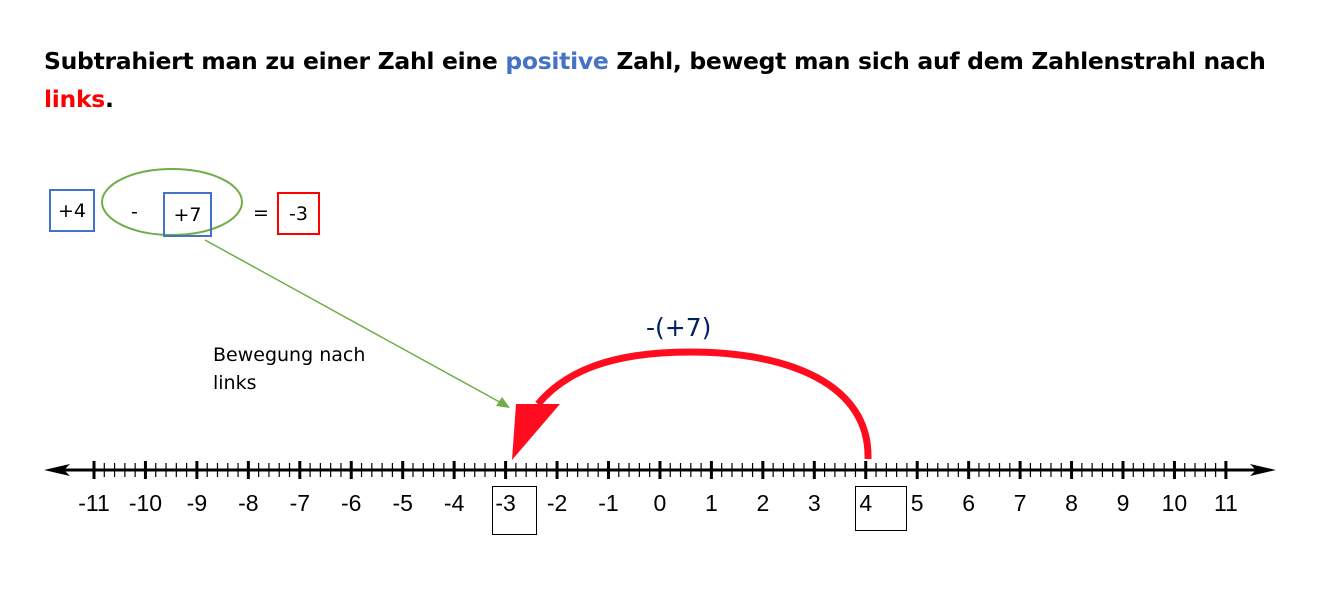 Image resolution: width=1338 pixels, height=616 pixels. What do you see at coordinates (134, 212) in the screenshot?
I see `minus-operator: -` at bounding box center [134, 212].